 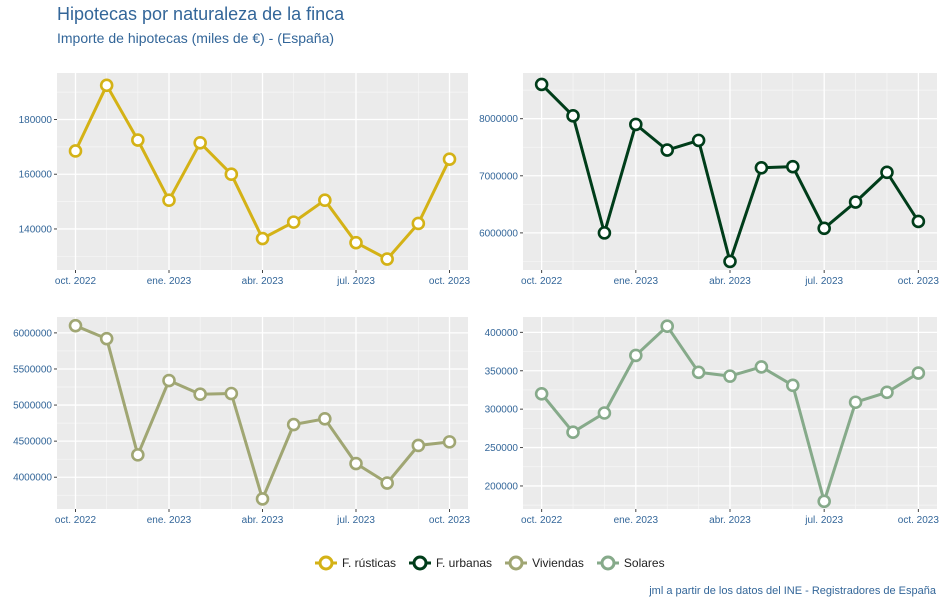 I want to click on legend: F. rústicas F. urbanas Viviendas Solares, so click(x=495, y=563).